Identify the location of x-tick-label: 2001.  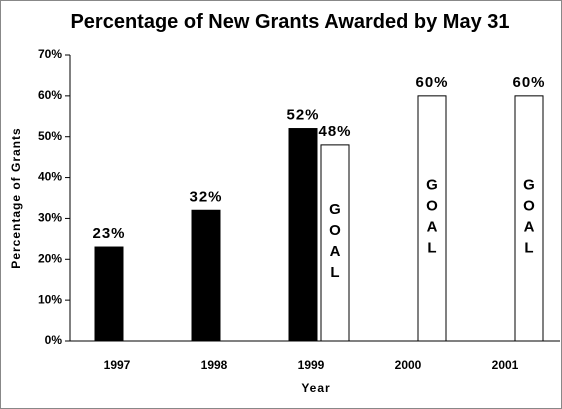
(505, 365).